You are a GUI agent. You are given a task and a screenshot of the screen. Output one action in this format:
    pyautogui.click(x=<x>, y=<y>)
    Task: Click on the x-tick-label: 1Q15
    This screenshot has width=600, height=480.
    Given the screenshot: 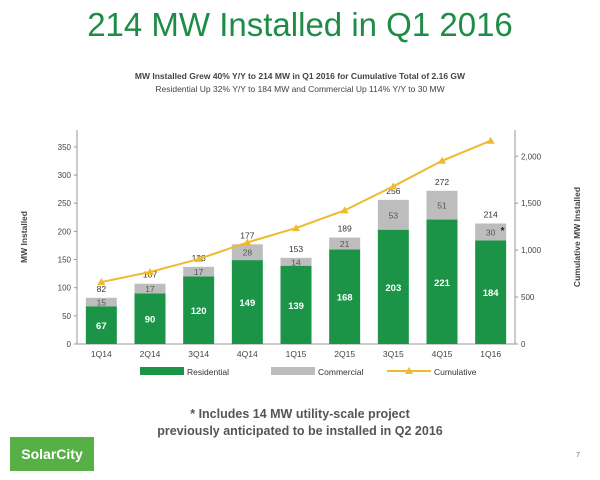 What is the action you would take?
    pyautogui.click(x=296, y=354)
    